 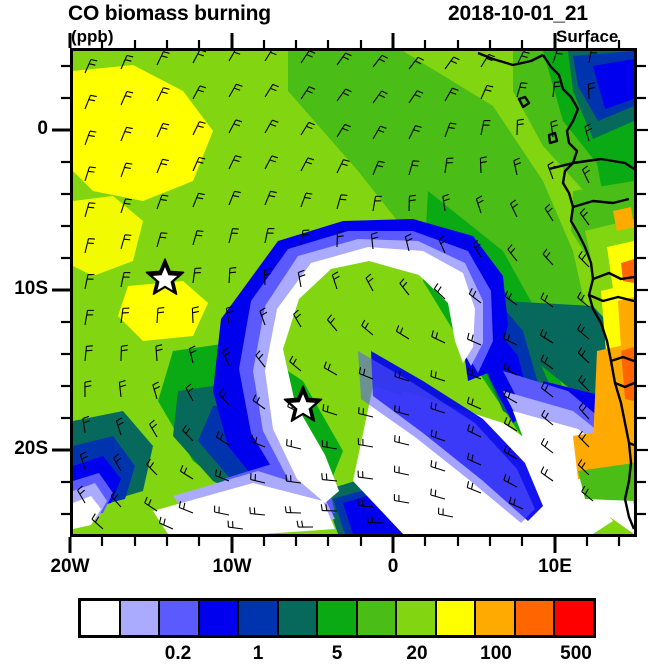 I want to click on colorbar-label-0: 0.2, so click(x=178, y=653).